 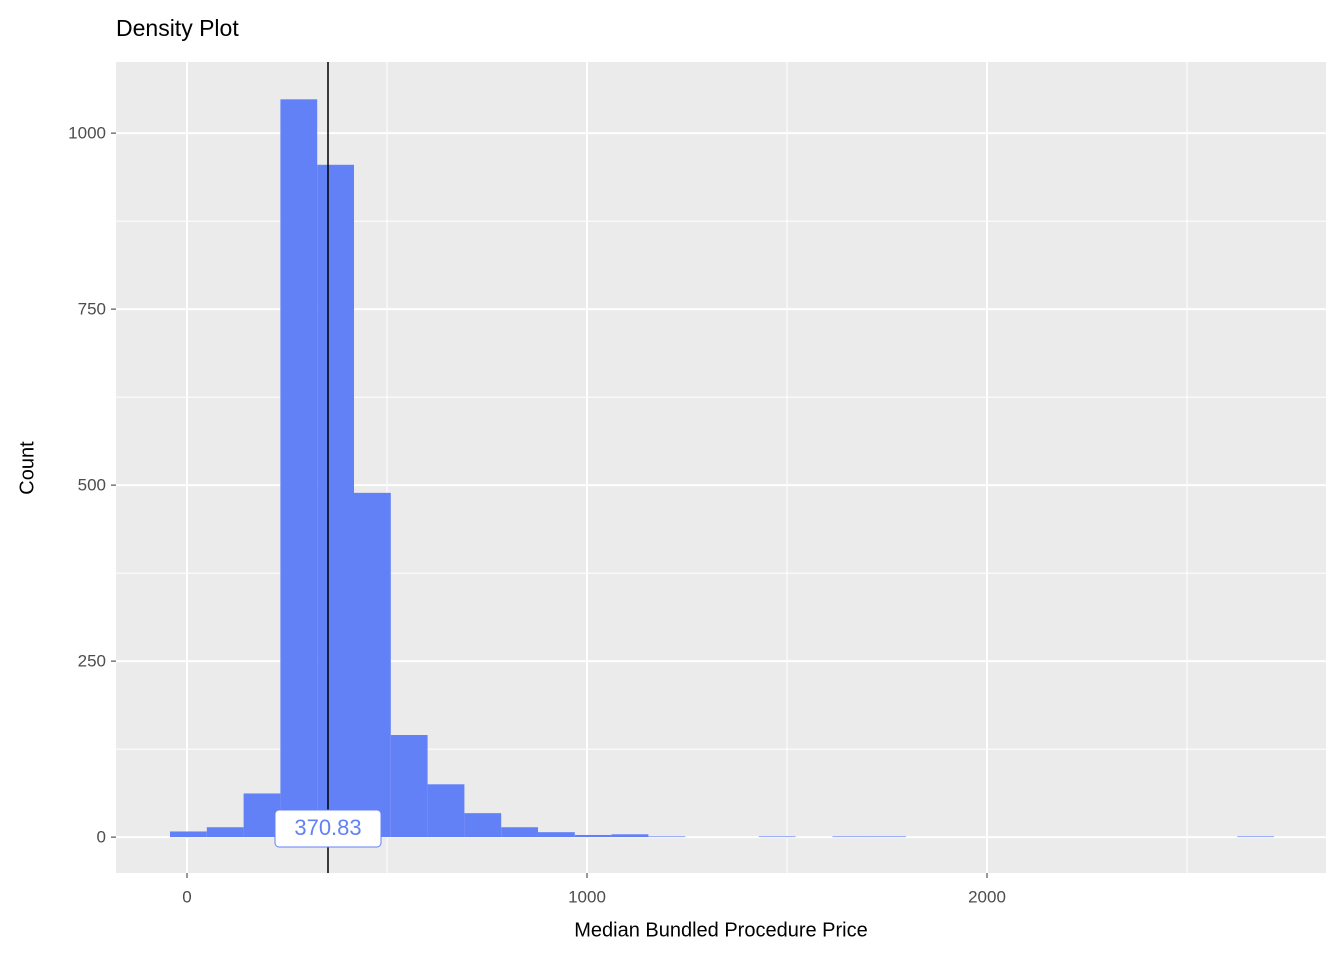 I want to click on x-tick-label: 1000, so click(x=587, y=896).